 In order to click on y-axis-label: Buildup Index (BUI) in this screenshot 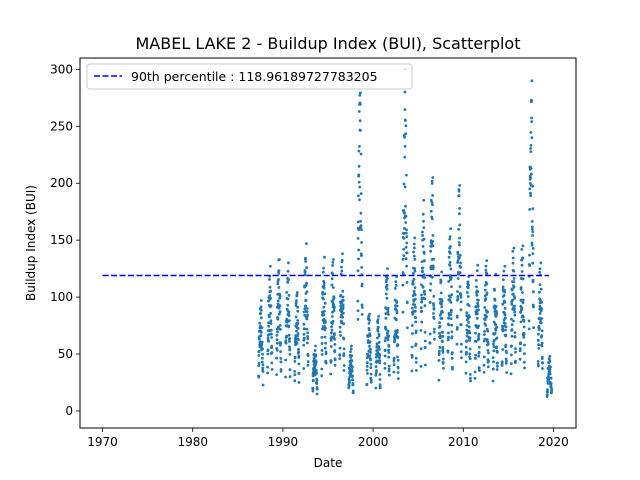, I will do `click(31, 243)`.